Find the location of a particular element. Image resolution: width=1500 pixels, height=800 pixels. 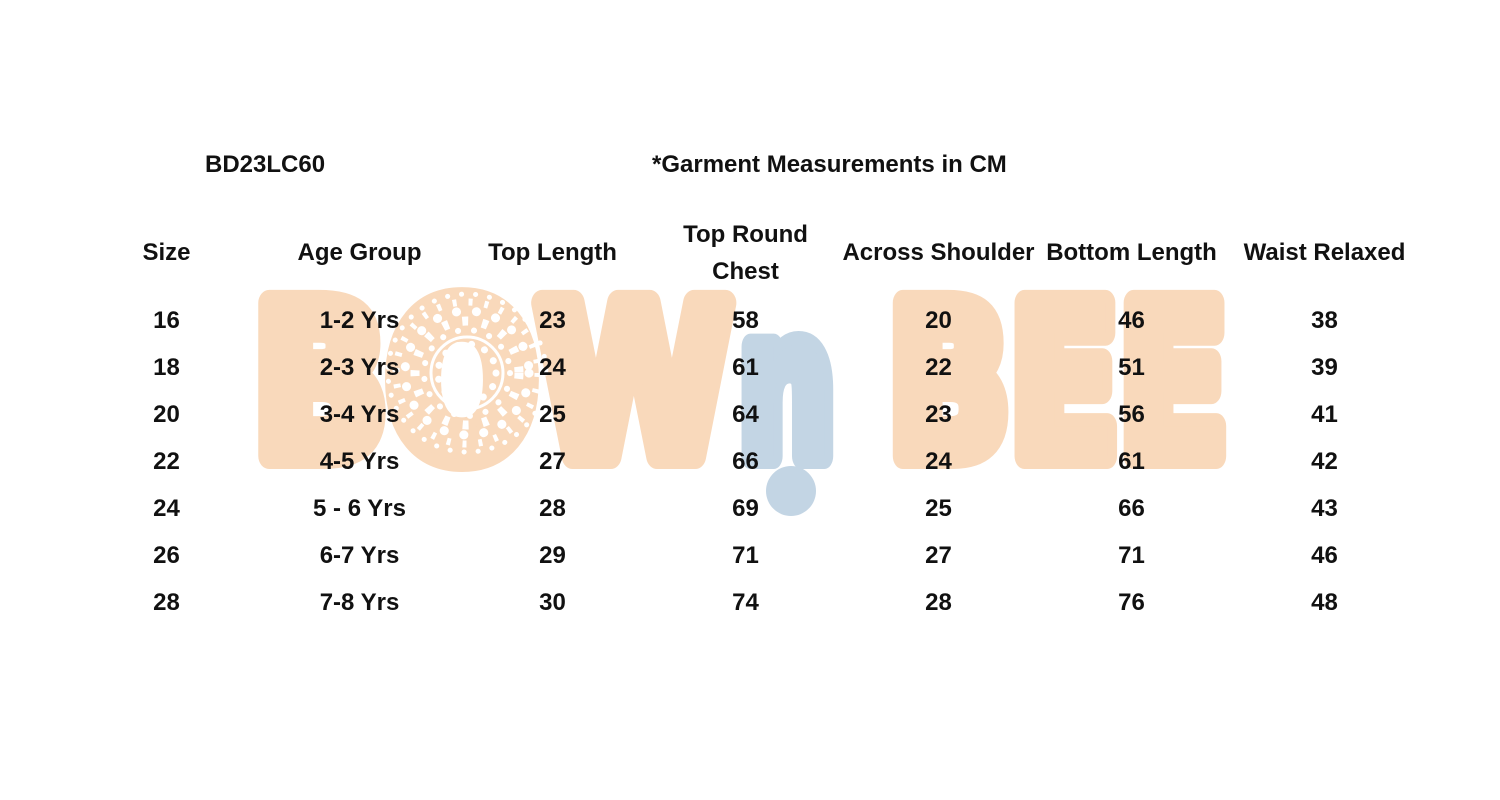

mandala-ornament is located at coordinates (467, 373).